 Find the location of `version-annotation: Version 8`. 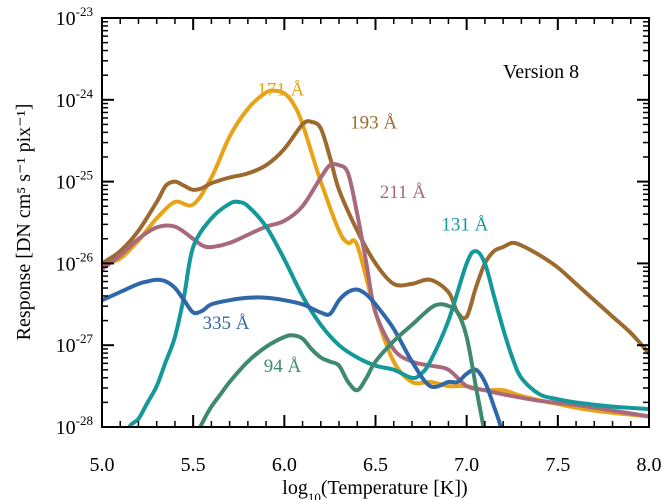

version-annotation: Version 8 is located at coordinates (541, 72).